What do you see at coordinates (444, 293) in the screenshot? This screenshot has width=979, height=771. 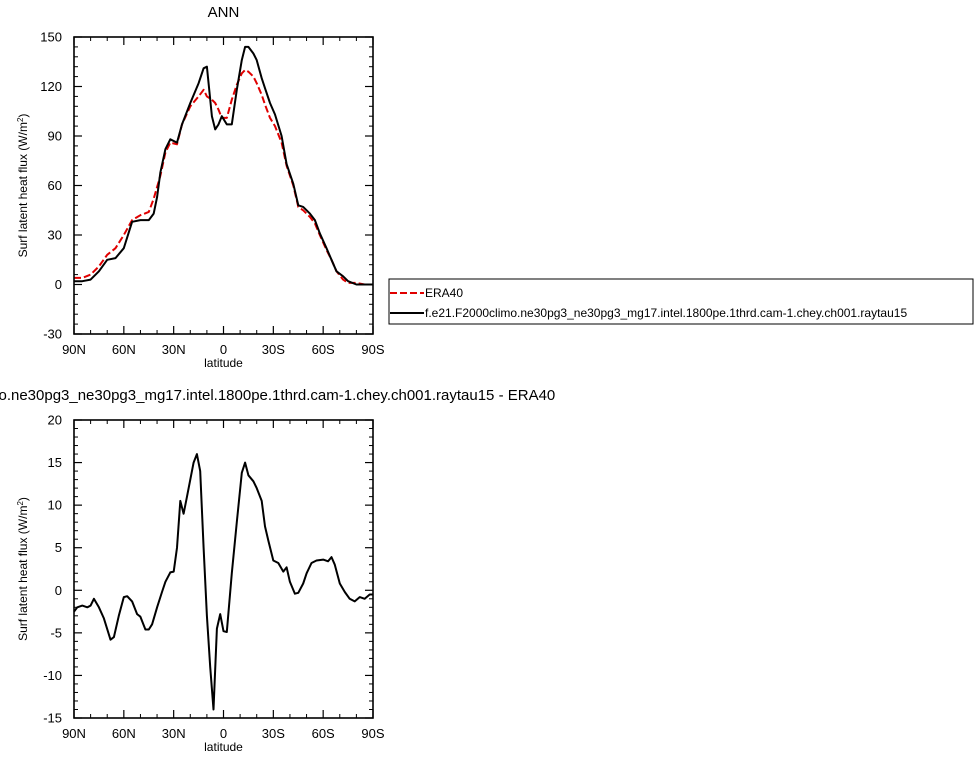 I see `legend-label-era40: ERA40` at bounding box center [444, 293].